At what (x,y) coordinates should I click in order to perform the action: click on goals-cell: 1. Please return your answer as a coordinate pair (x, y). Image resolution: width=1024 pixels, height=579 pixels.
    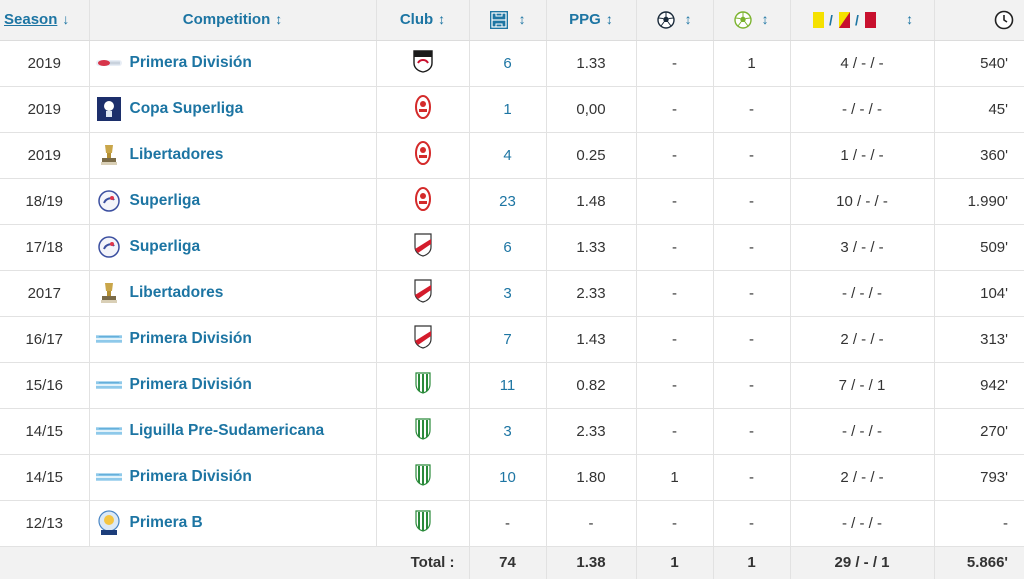
    Looking at the image, I should click on (675, 477).